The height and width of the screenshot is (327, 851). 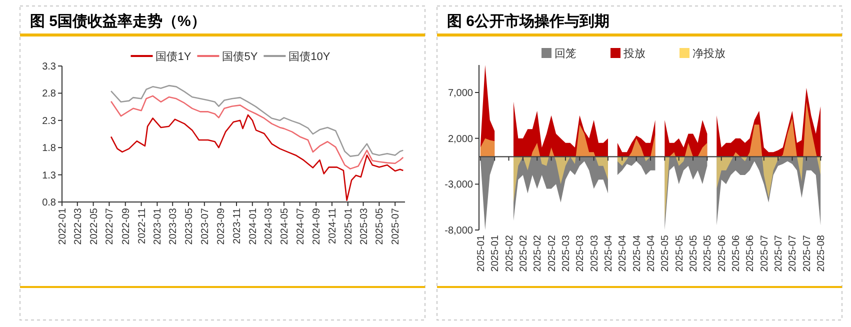 I want to click on x-tick-label: 2024-09, so click(x=317, y=226).